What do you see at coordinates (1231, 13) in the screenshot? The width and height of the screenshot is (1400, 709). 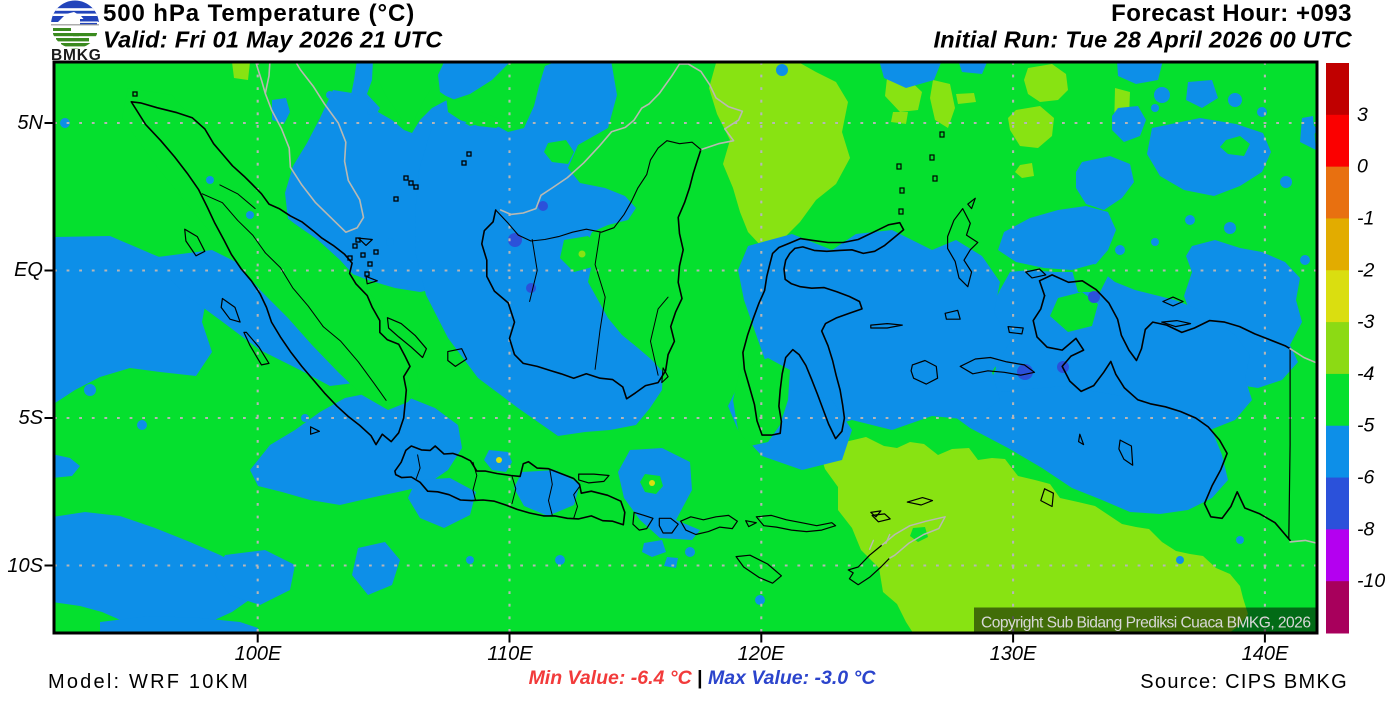 I see `svg-text: Forecast Hour: +093` at bounding box center [1231, 13].